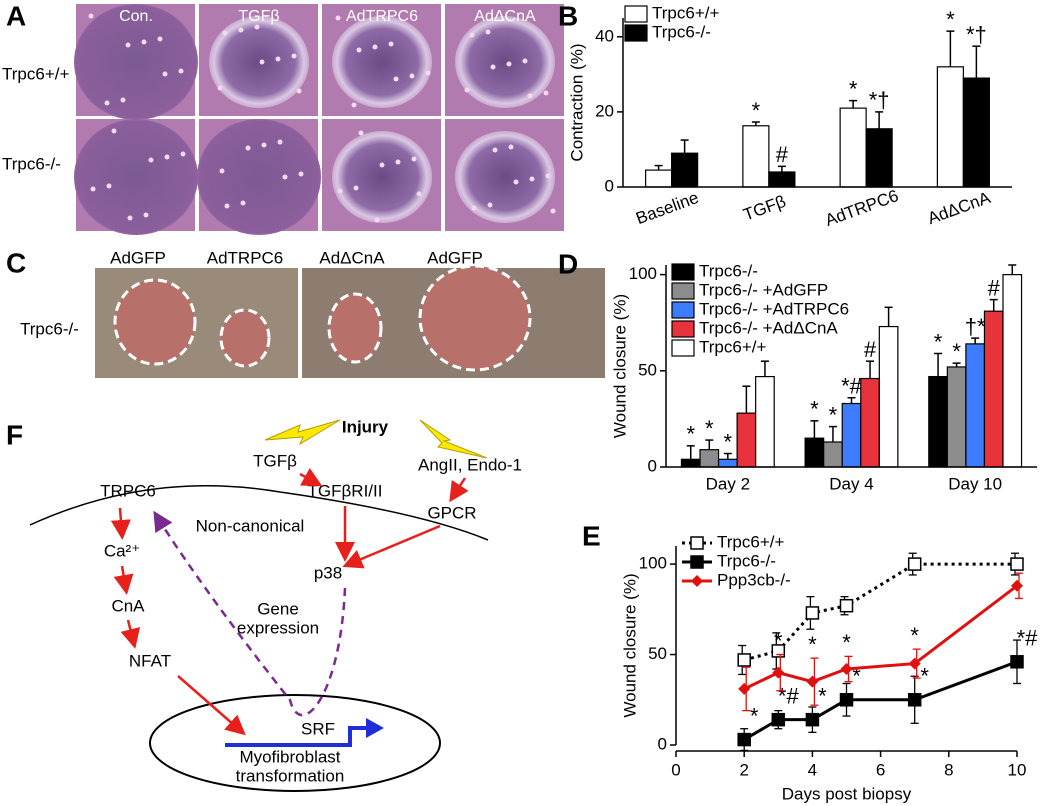  I want to click on node-label: p38, so click(328, 572).